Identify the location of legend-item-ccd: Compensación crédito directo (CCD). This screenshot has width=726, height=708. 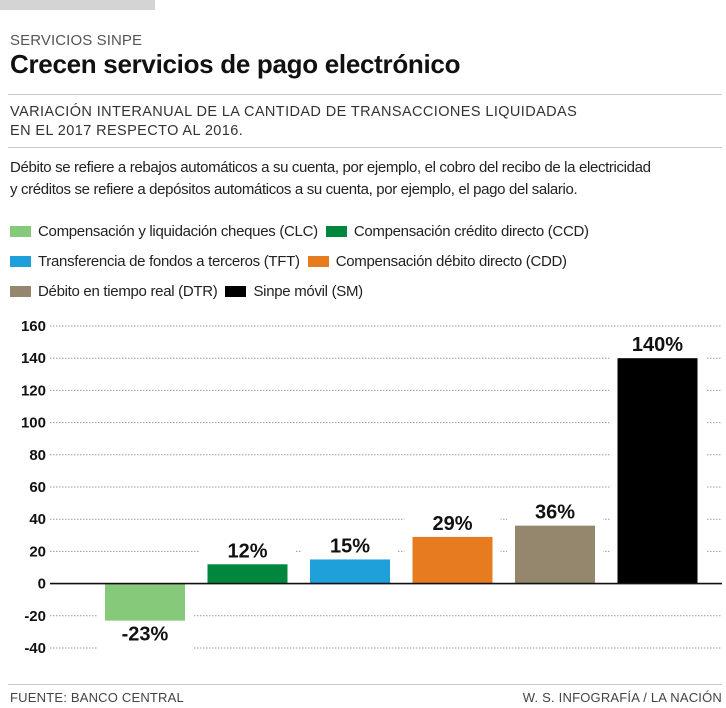
(457, 231).